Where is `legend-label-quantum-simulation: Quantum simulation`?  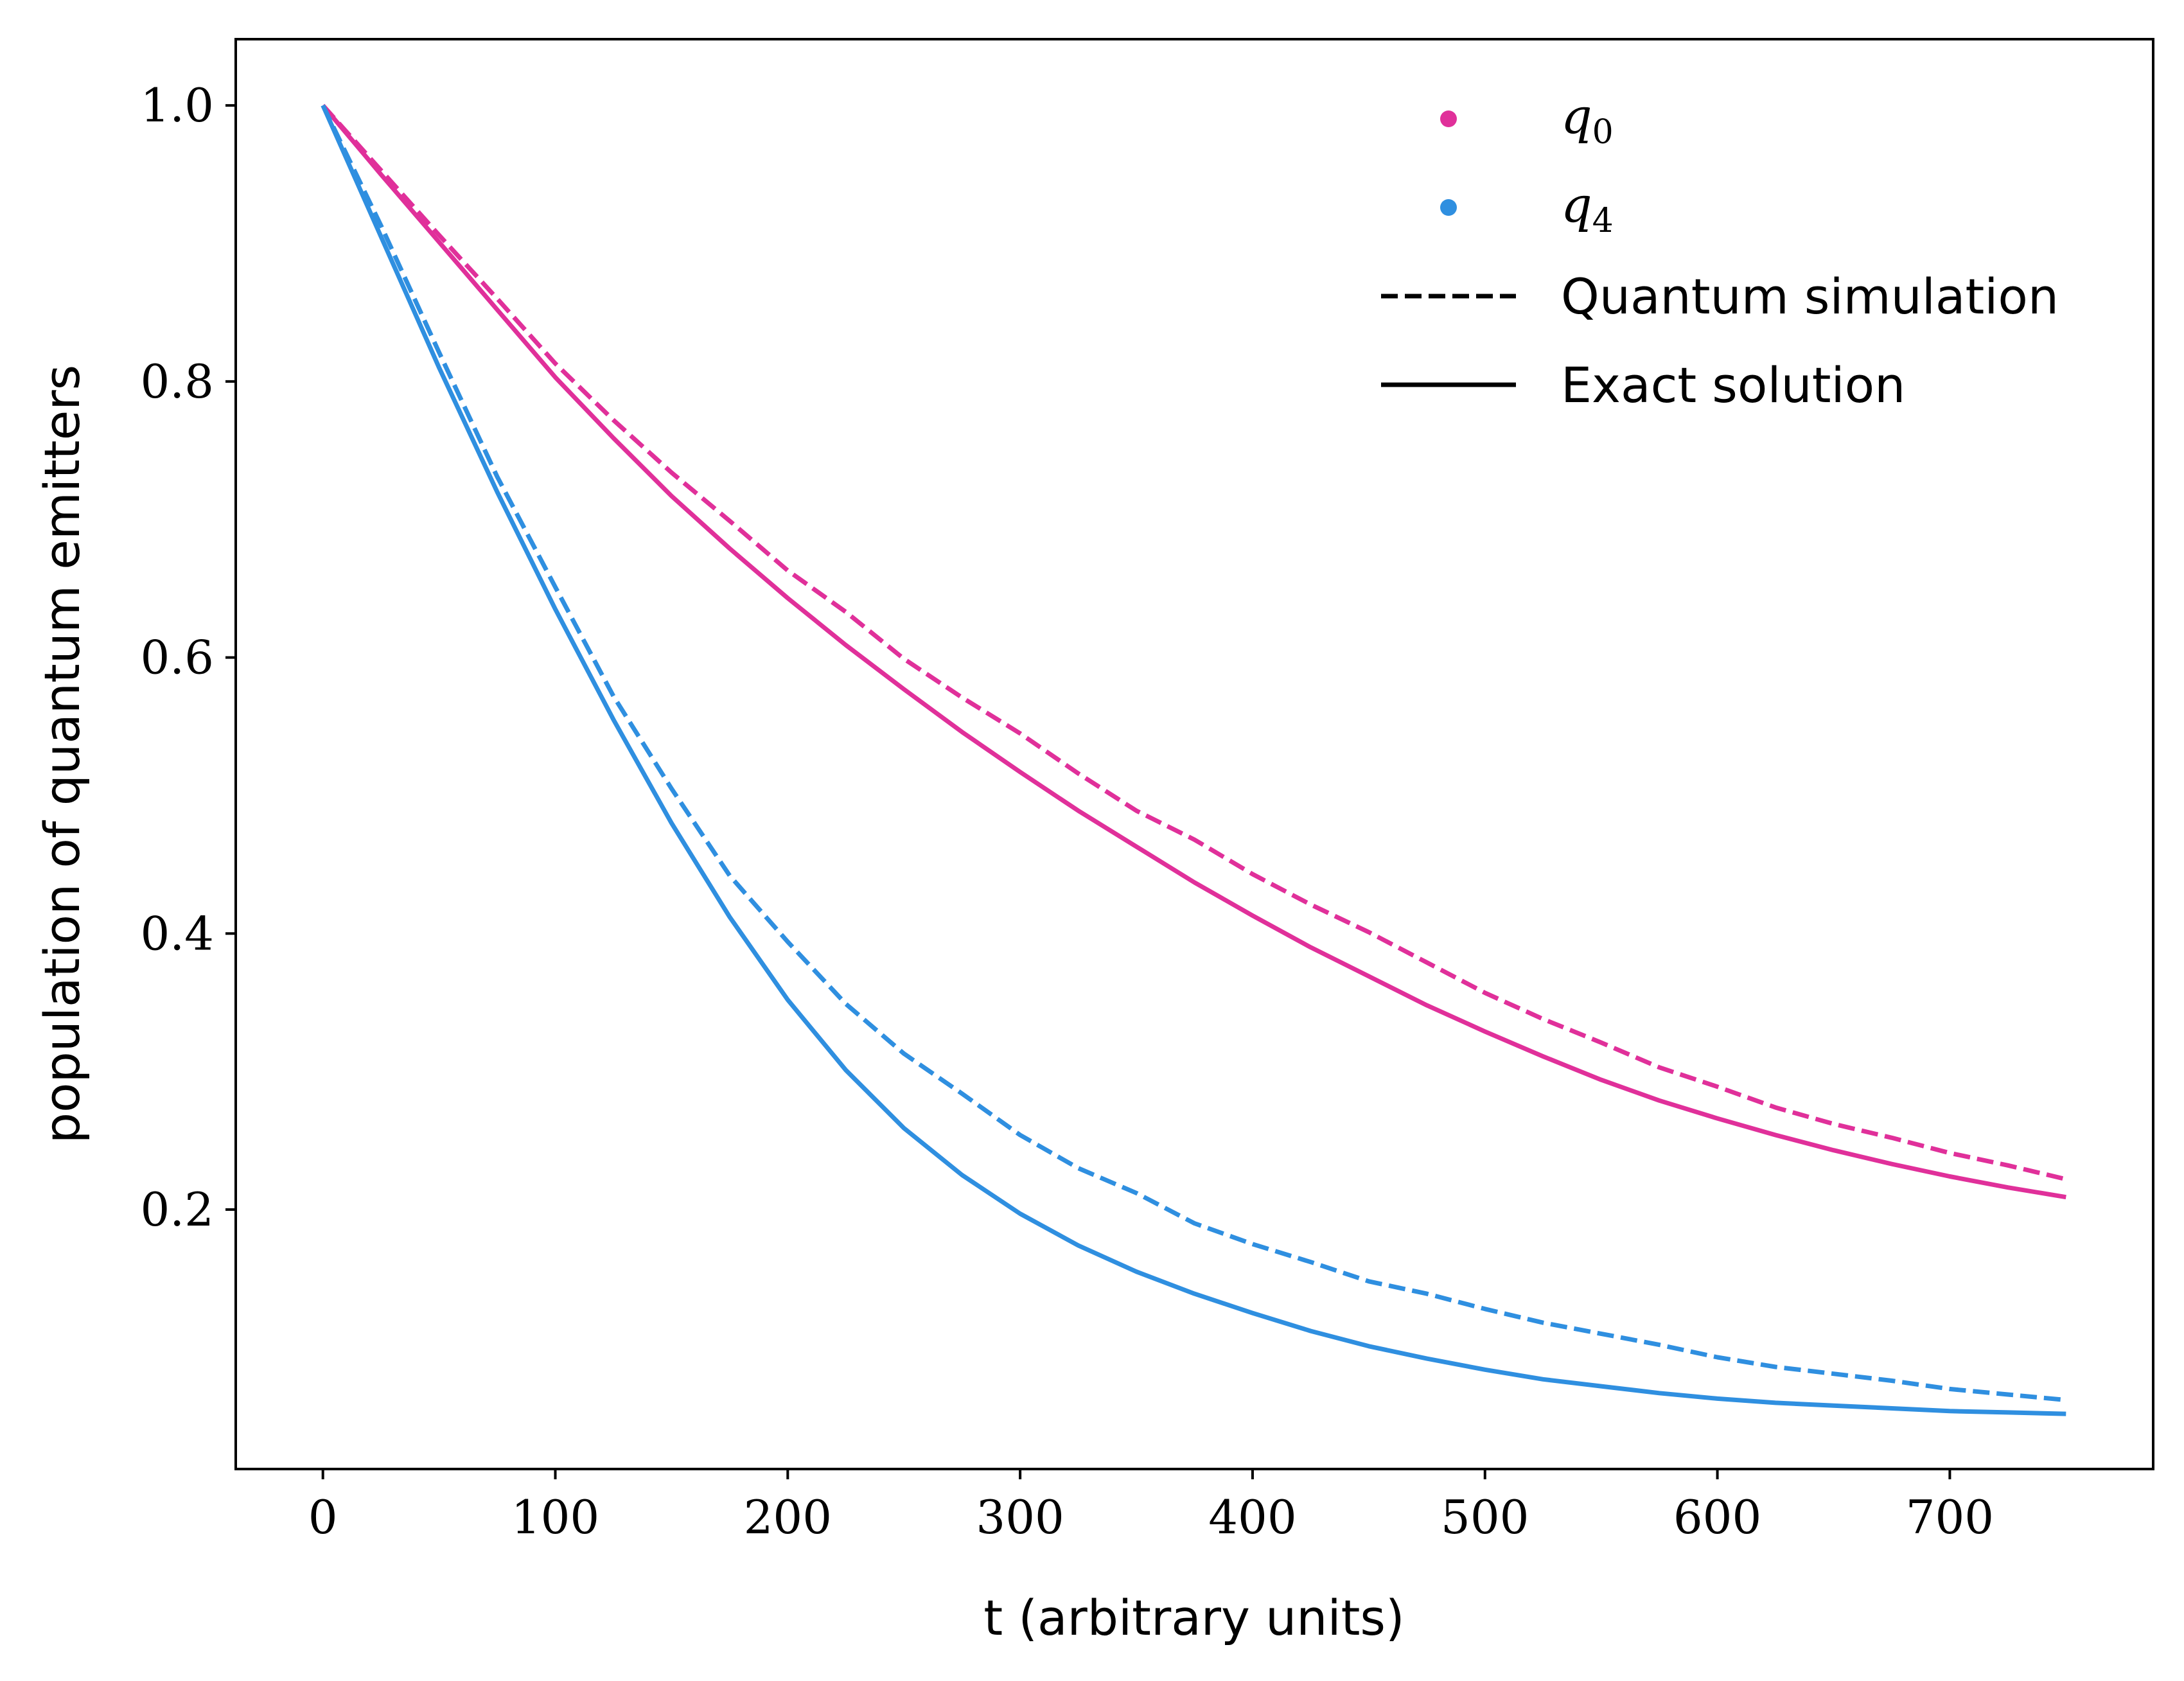 legend-label-quantum-simulation: Quantum simulation is located at coordinates (1810, 296).